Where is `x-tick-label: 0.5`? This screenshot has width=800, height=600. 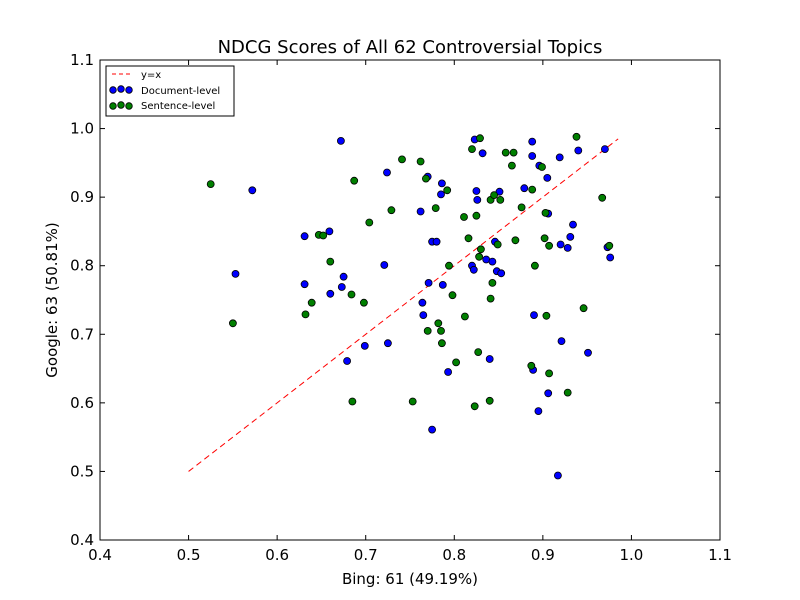
x-tick-label: 0.5 is located at coordinates (189, 555).